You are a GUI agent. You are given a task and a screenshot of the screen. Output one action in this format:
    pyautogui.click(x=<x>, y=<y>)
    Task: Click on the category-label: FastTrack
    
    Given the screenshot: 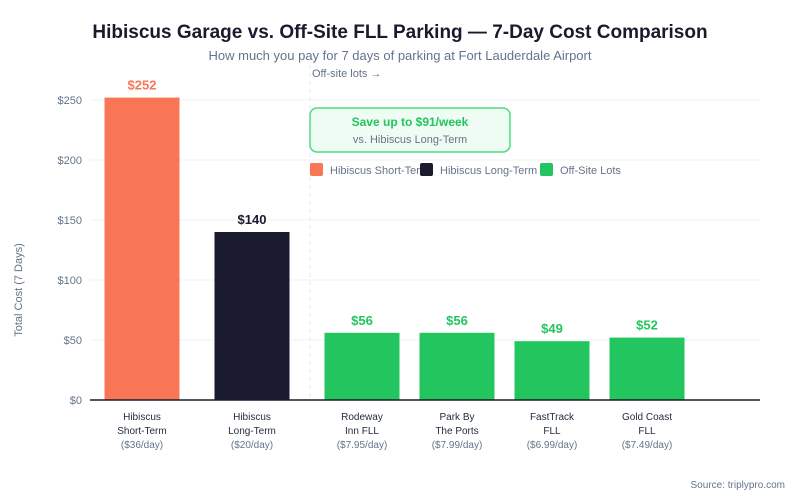 What is the action you would take?
    pyautogui.click(x=552, y=417)
    